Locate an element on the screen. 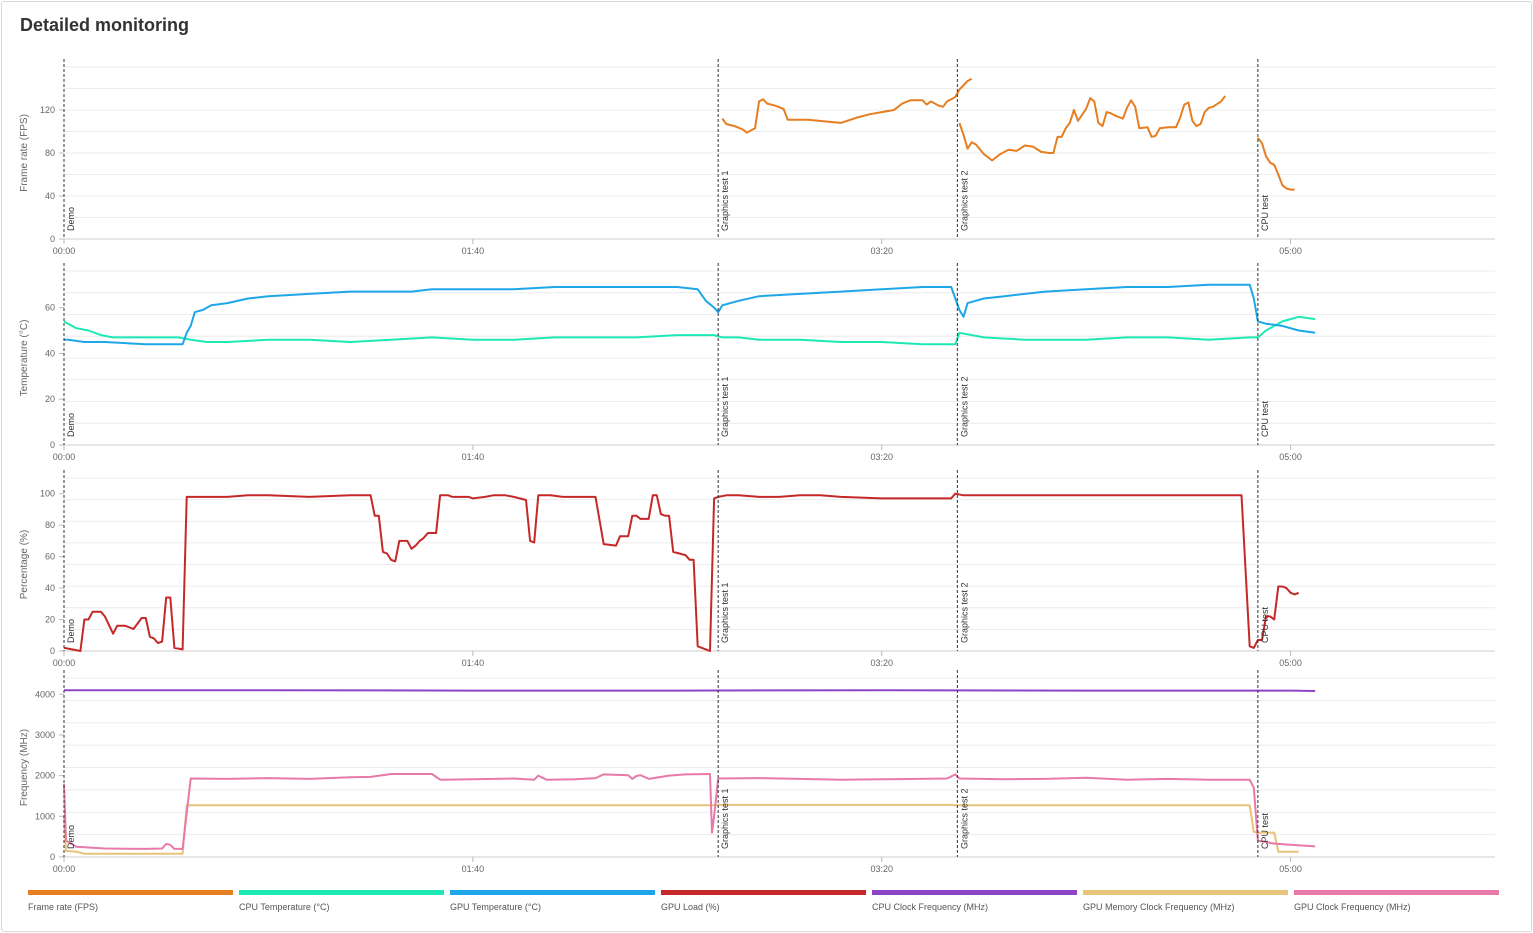  legend-item: GPU Memory Clock Frequency (MHz) is located at coordinates (1185, 904).